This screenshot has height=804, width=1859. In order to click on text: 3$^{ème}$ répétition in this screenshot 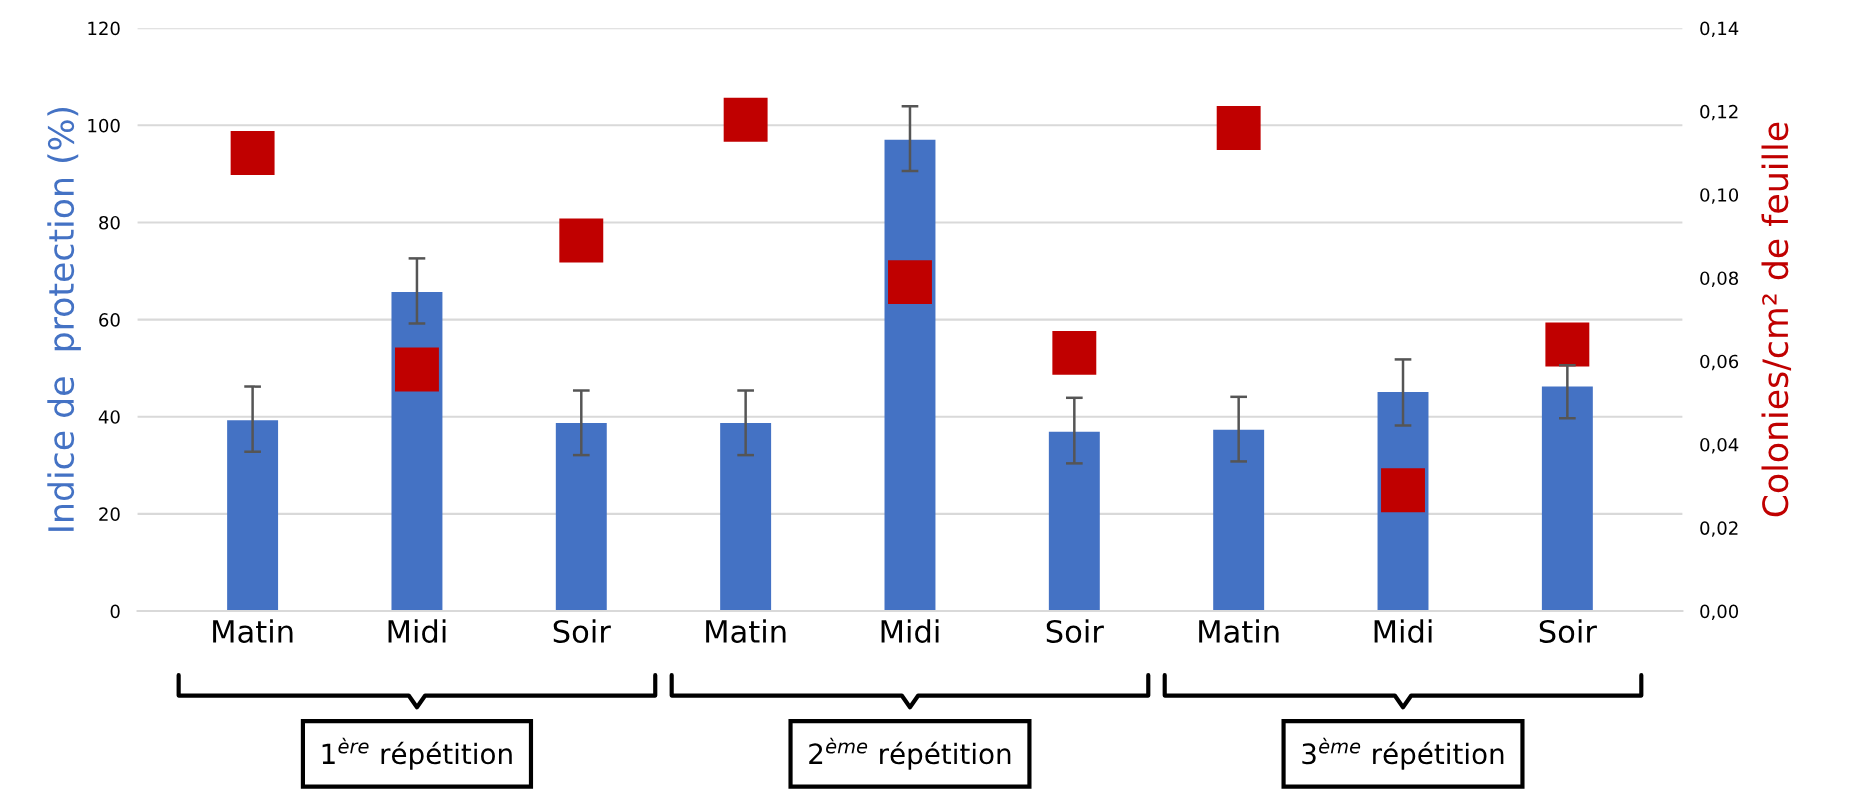, I will do `click(1403, 753)`.